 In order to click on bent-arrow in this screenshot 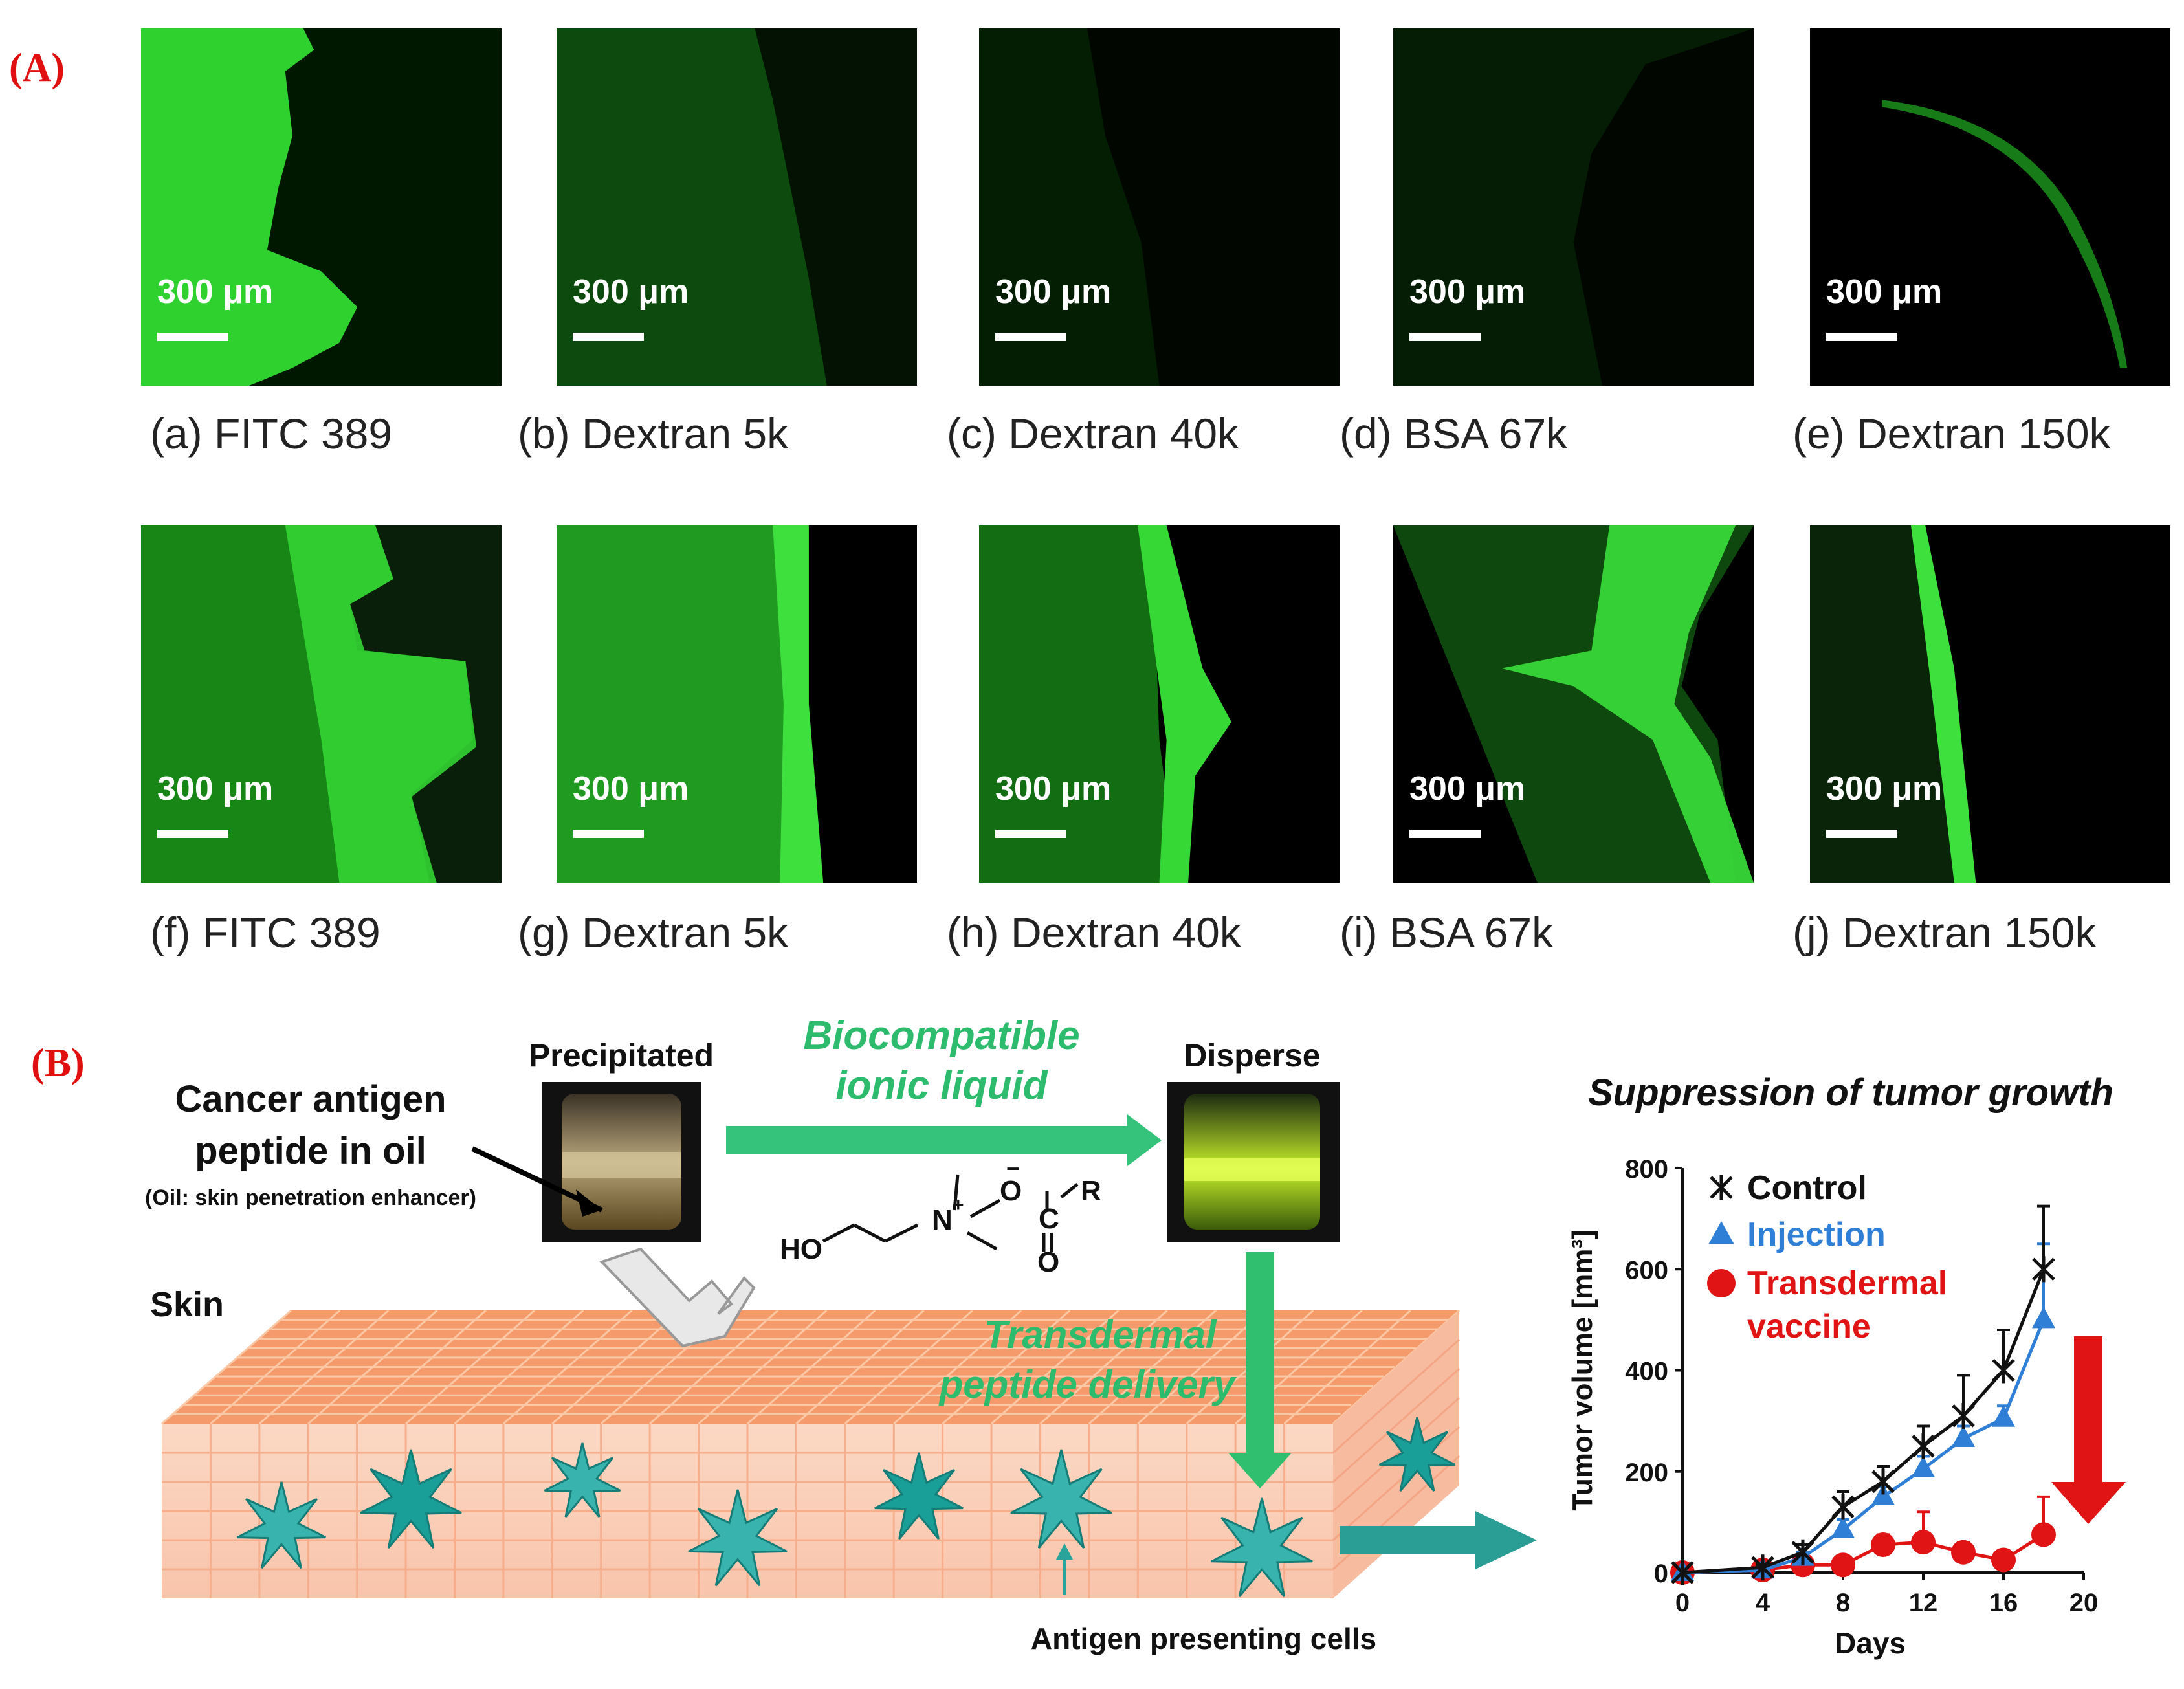, I will do `click(677, 1297)`.